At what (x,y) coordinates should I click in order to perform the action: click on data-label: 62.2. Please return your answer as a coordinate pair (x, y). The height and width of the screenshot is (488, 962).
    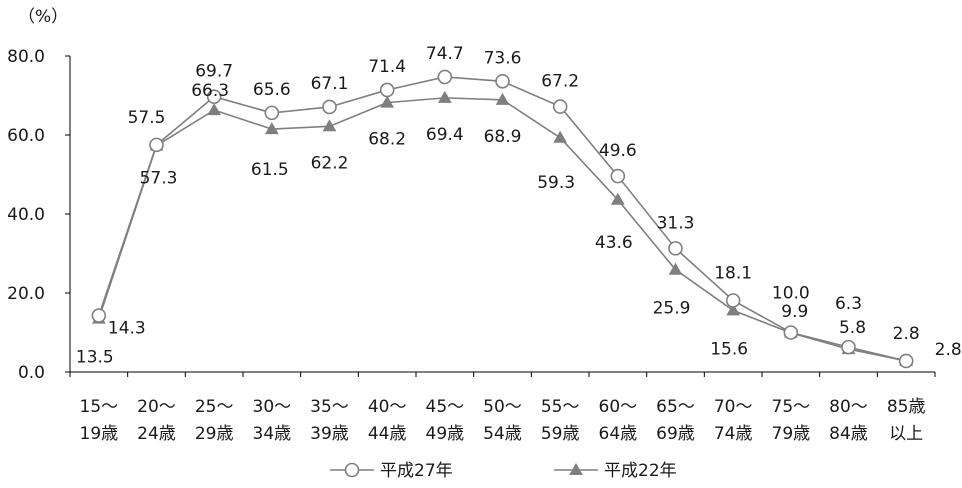
    Looking at the image, I should click on (330, 163).